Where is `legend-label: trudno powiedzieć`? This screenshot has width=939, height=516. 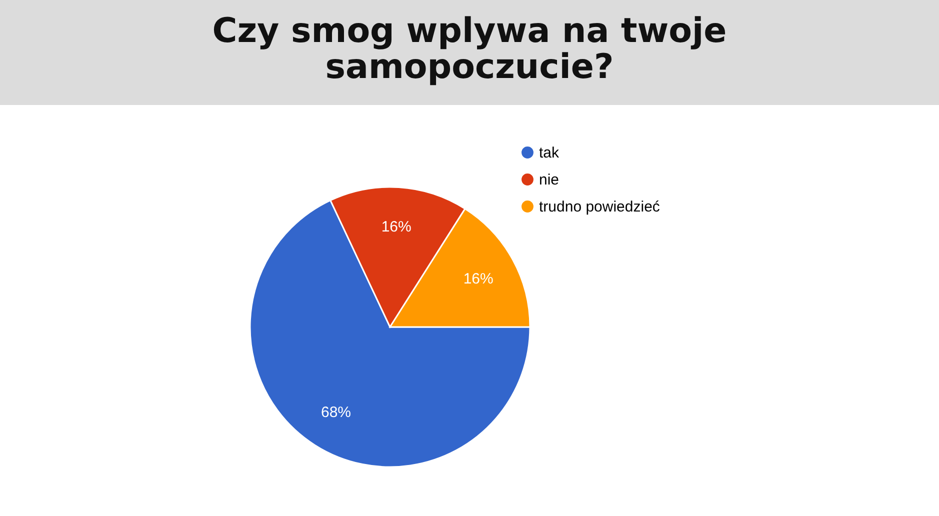 legend-label: trudno powiedzieć is located at coordinates (599, 207).